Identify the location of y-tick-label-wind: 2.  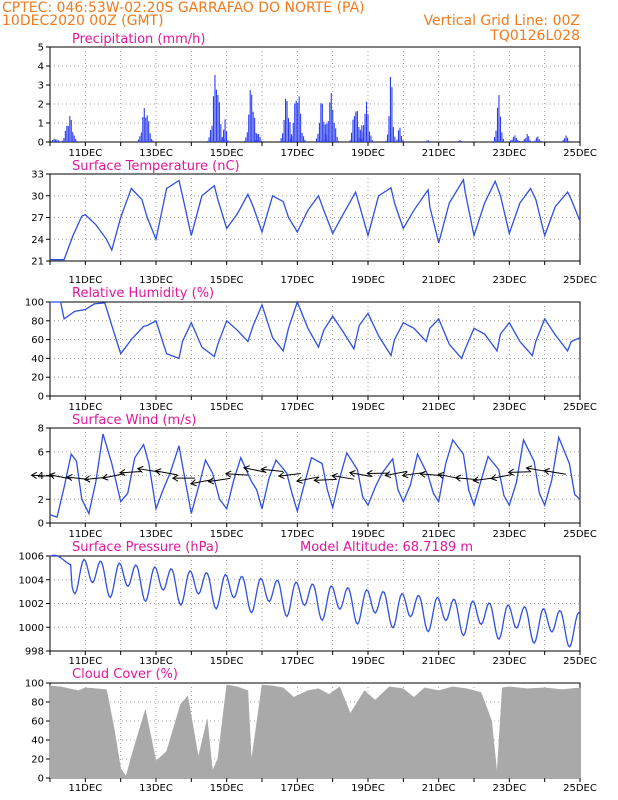
(41, 500).